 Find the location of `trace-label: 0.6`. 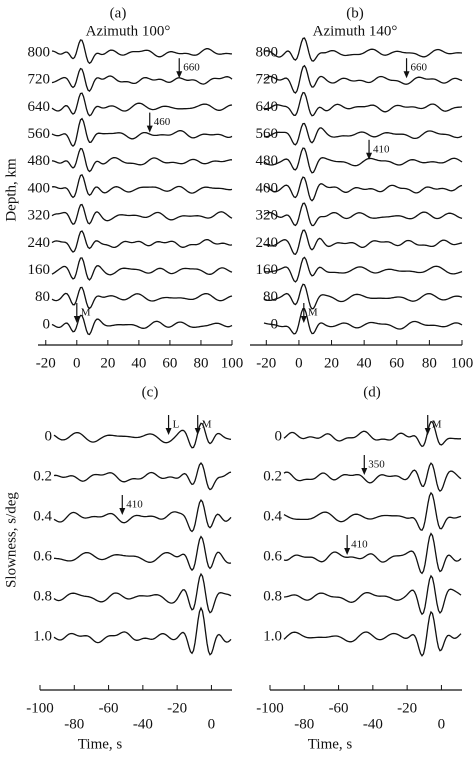

trace-label: 0.6 is located at coordinates (42, 556).